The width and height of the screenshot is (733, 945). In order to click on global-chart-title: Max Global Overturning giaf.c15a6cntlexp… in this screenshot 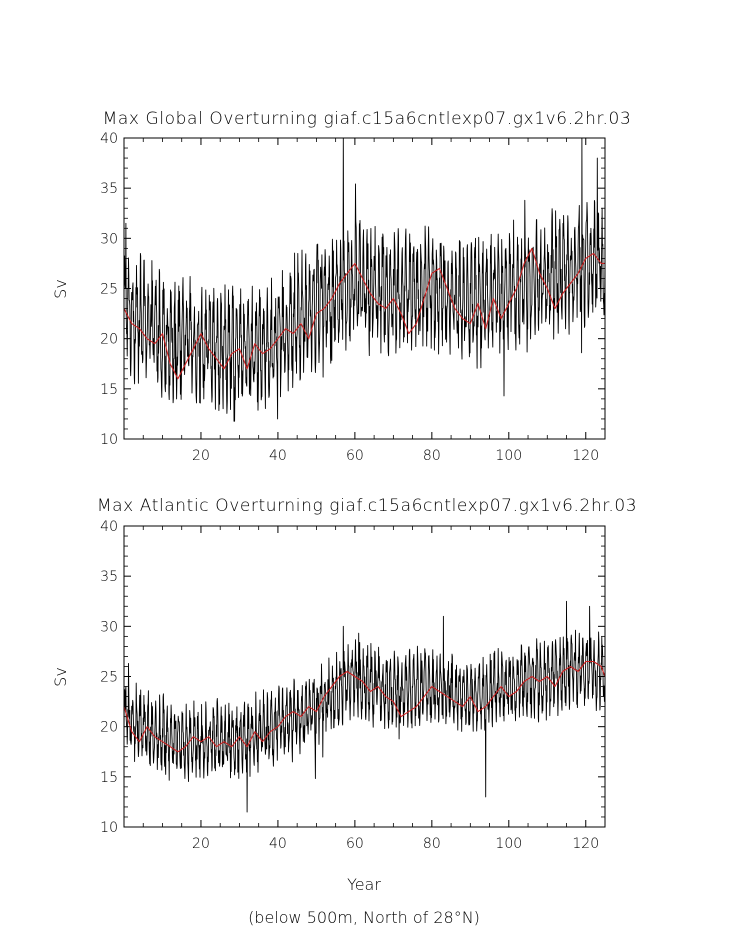, I will do `click(367, 119)`.